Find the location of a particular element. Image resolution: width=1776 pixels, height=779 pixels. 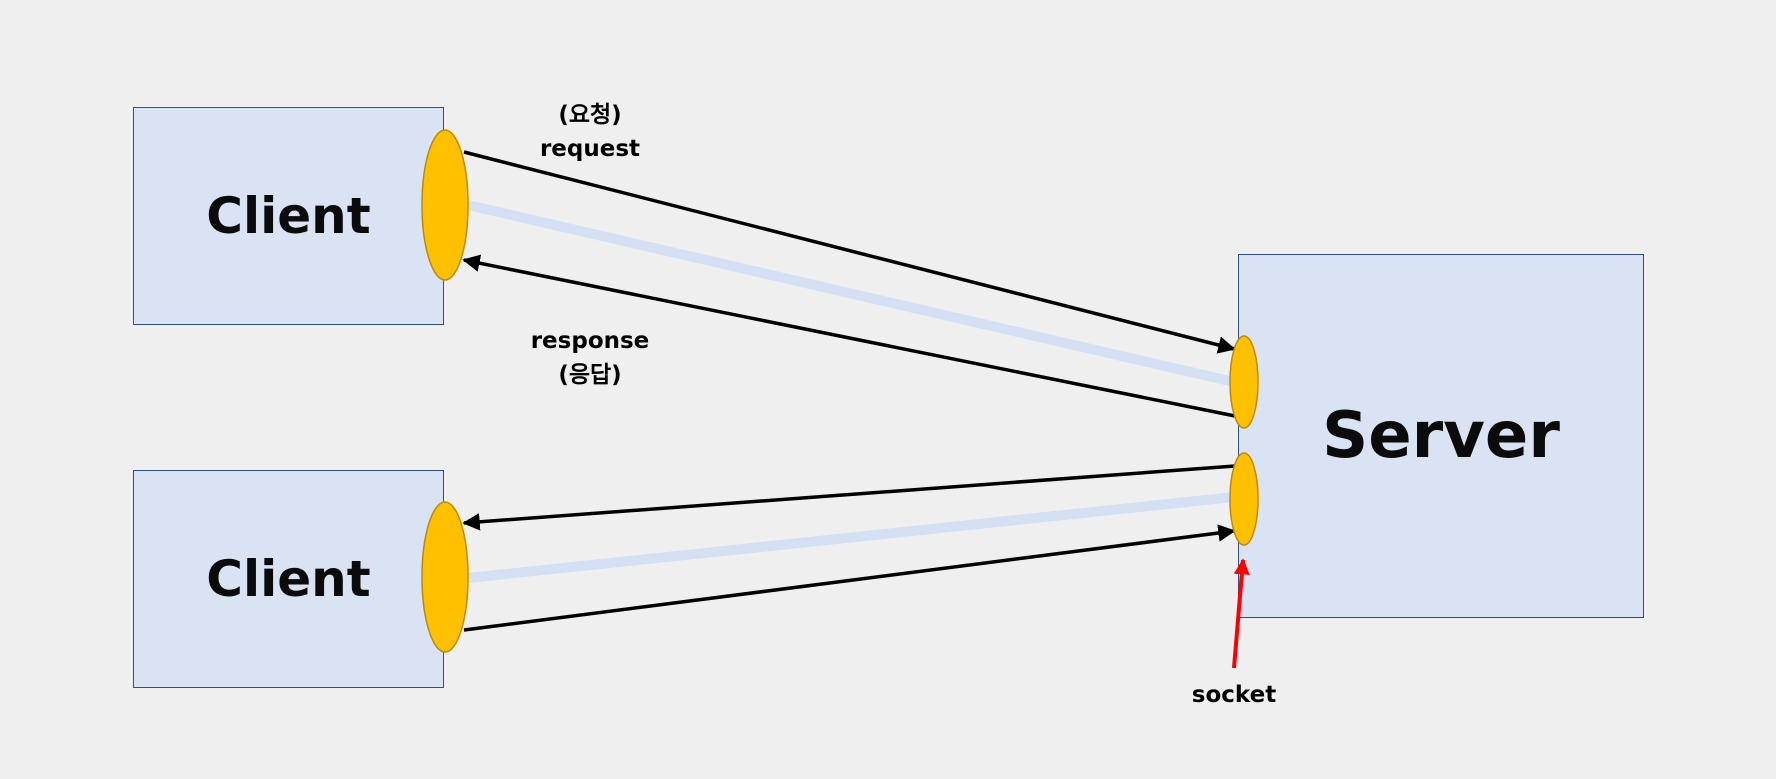

connection-band-bottom is located at coordinates (851, 537).